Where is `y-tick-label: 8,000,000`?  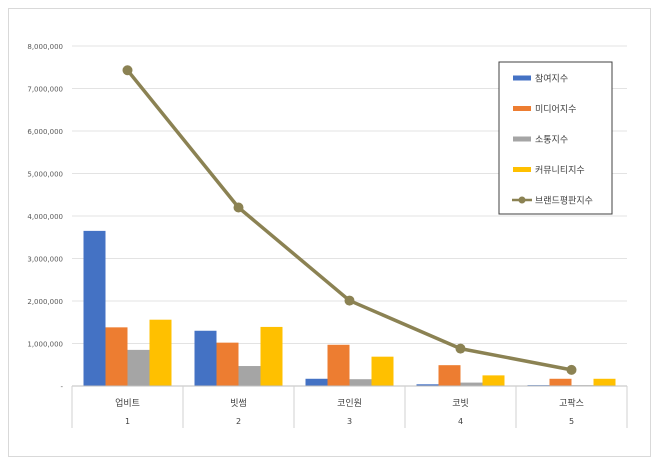
y-tick-label: 8,000,000 is located at coordinates (45, 47).